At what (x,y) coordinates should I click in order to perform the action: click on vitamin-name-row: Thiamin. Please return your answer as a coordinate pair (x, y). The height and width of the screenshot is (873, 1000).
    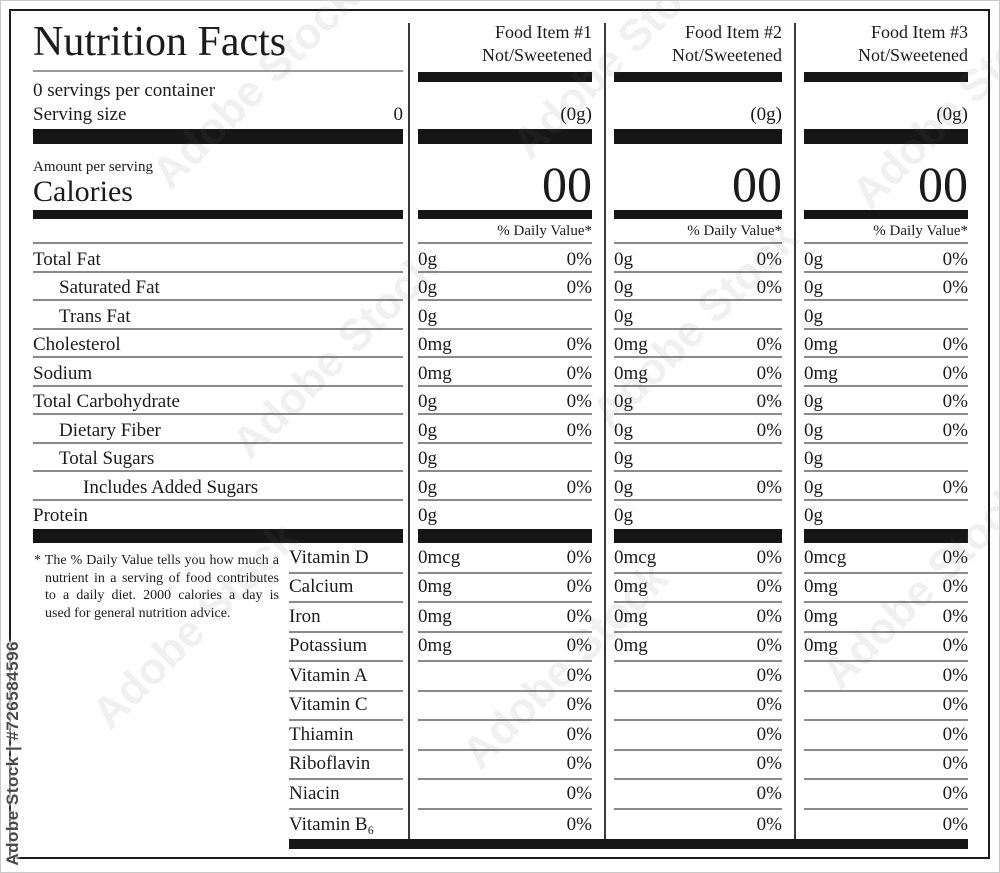
    Looking at the image, I should click on (346, 736).